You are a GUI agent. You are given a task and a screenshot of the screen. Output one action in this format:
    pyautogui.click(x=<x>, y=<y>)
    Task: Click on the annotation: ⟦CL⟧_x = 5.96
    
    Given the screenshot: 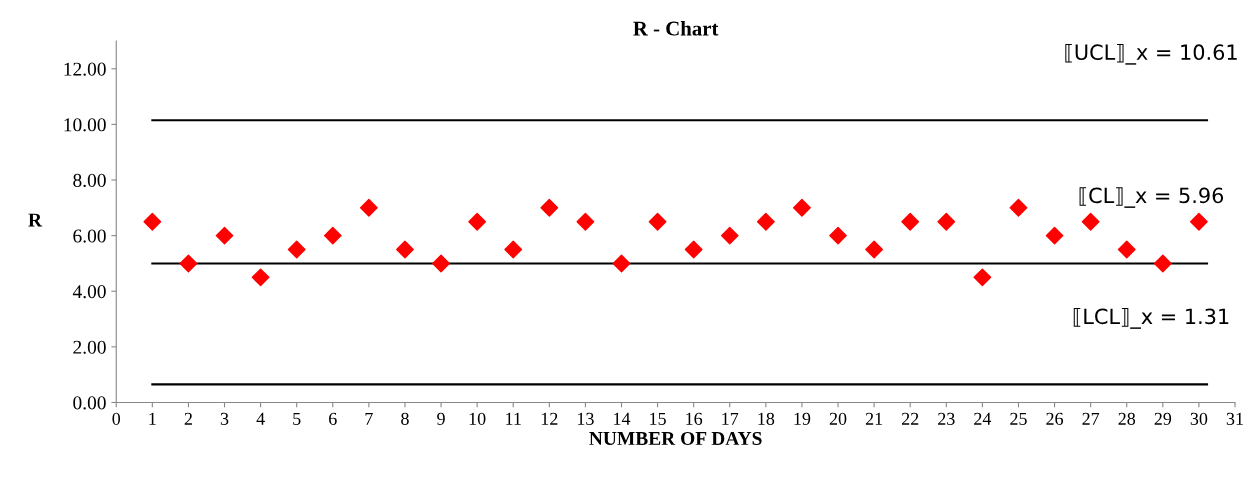 What is the action you would take?
    pyautogui.click(x=1151, y=197)
    